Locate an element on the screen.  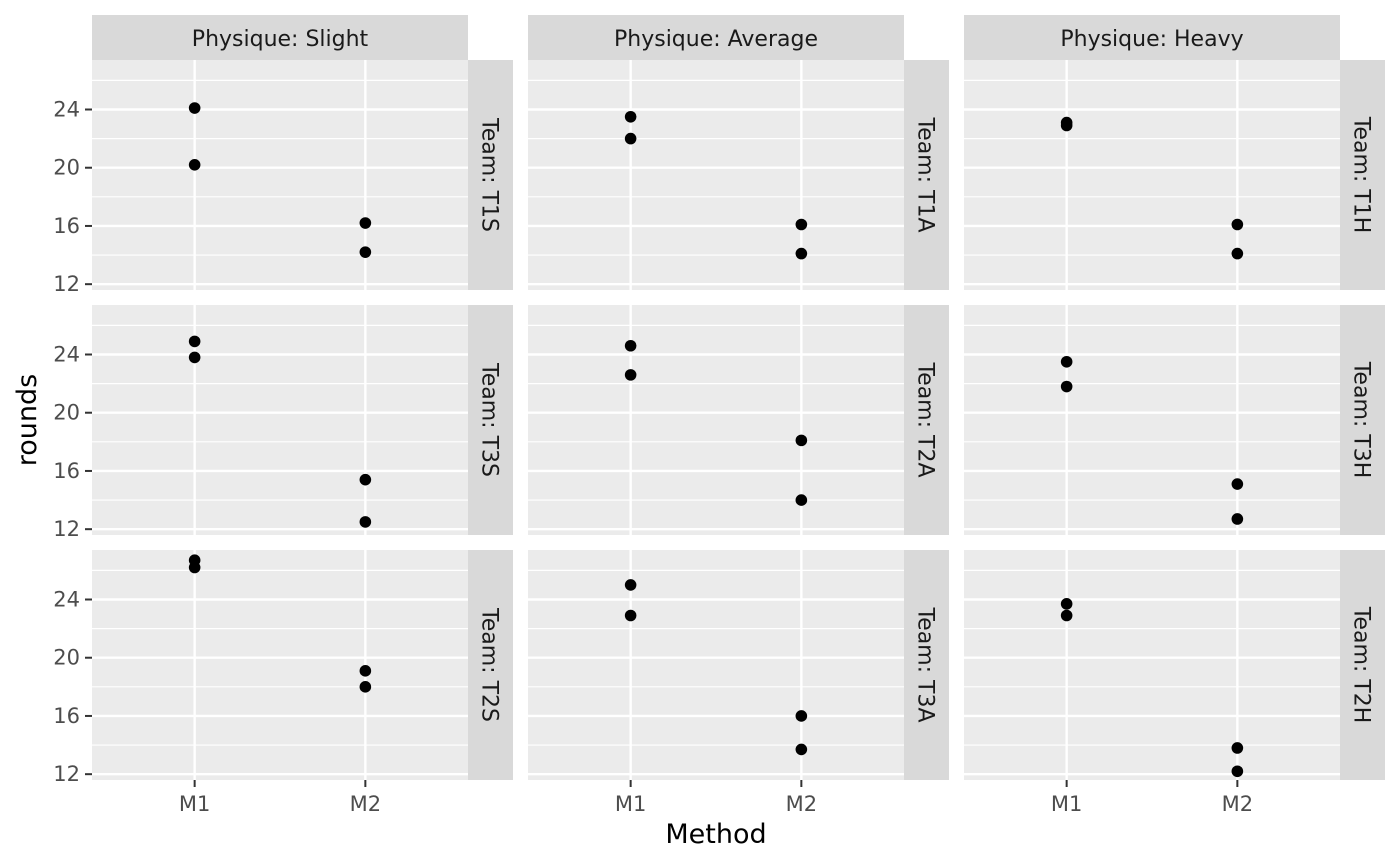
column-strip-label: Physique: Average is located at coordinates (716, 39).